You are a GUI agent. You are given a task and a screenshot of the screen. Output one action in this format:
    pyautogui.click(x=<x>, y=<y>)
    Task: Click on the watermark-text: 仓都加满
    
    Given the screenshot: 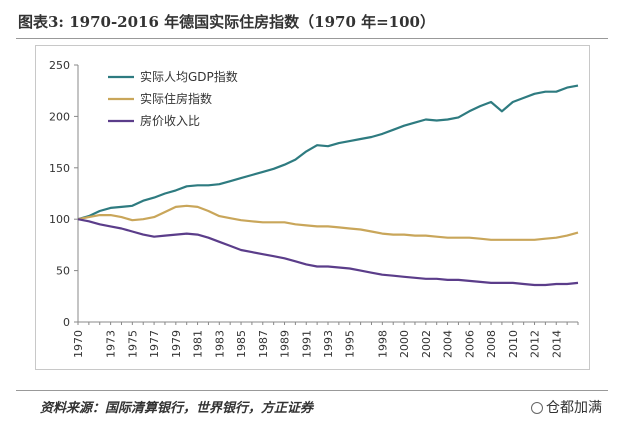 What is the action you would take?
    pyautogui.click(x=574, y=408)
    